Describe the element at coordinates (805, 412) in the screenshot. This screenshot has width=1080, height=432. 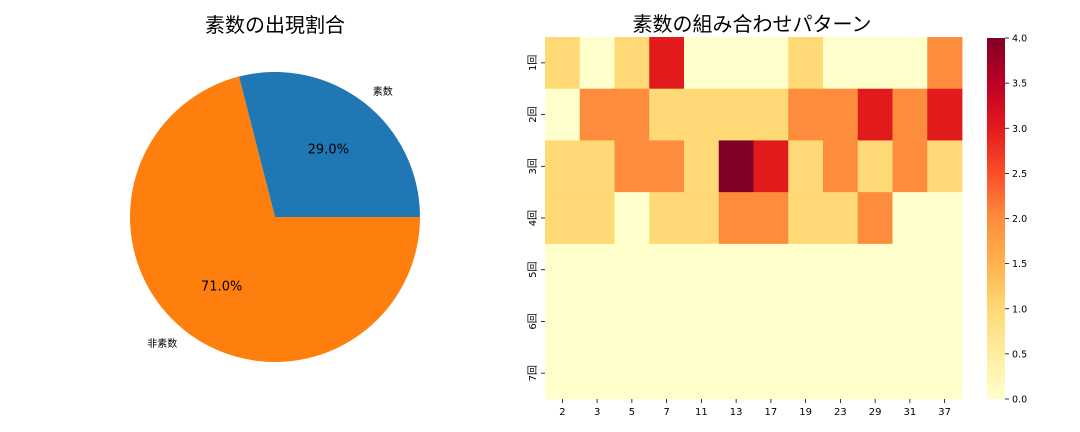
I see `x-tick-label: 19` at that location.